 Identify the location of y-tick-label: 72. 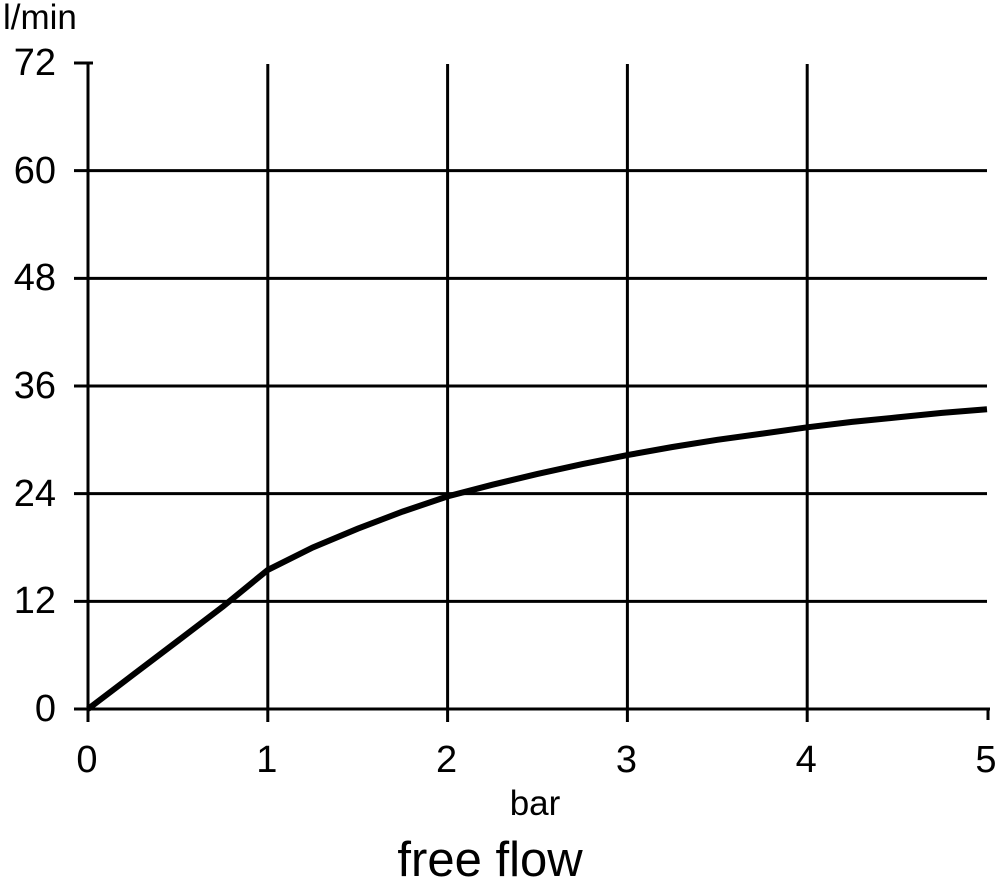
(34, 63).